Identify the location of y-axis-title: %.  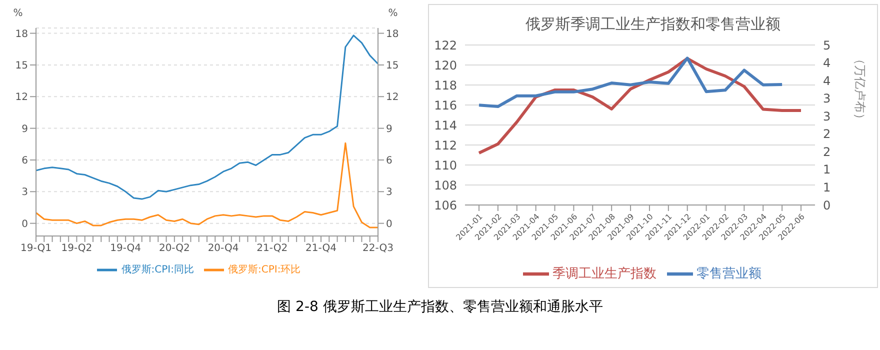
(18, 13).